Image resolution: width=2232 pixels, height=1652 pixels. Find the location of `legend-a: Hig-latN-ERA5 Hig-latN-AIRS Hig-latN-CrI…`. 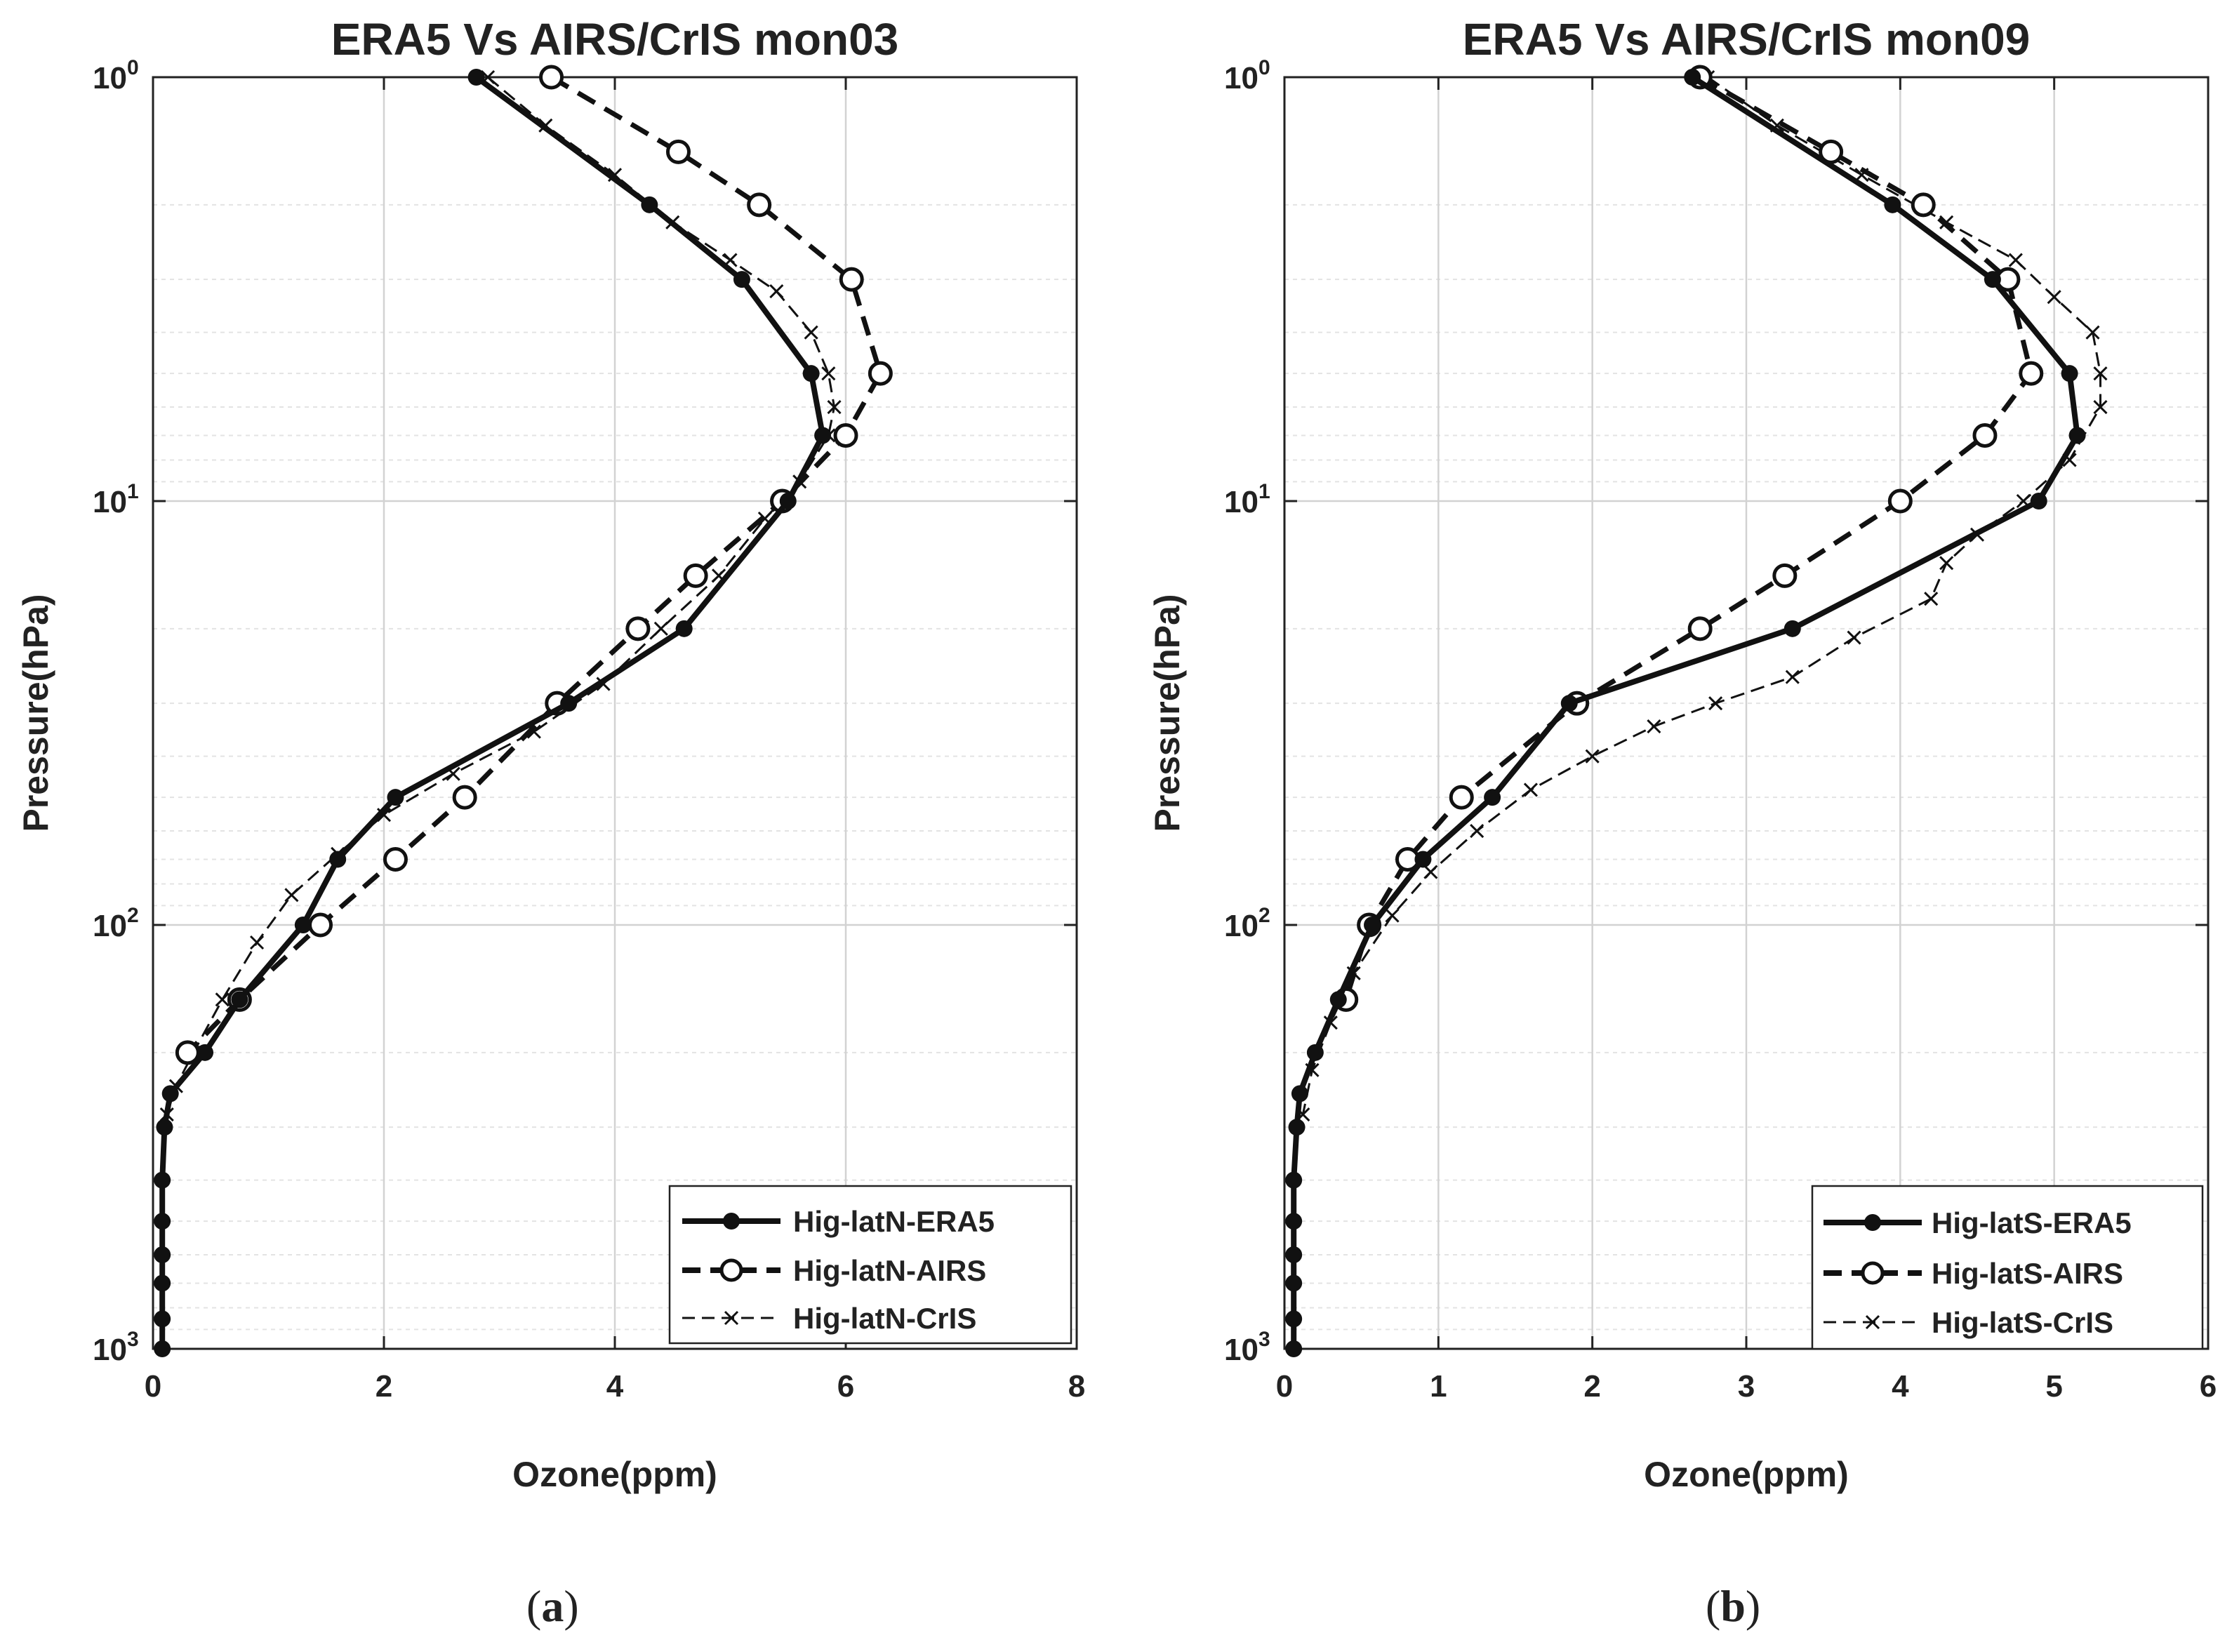

legend-a: Hig-latN-ERA5 Hig-latN-AIRS Hig-latN-CrI… is located at coordinates (870, 1265).